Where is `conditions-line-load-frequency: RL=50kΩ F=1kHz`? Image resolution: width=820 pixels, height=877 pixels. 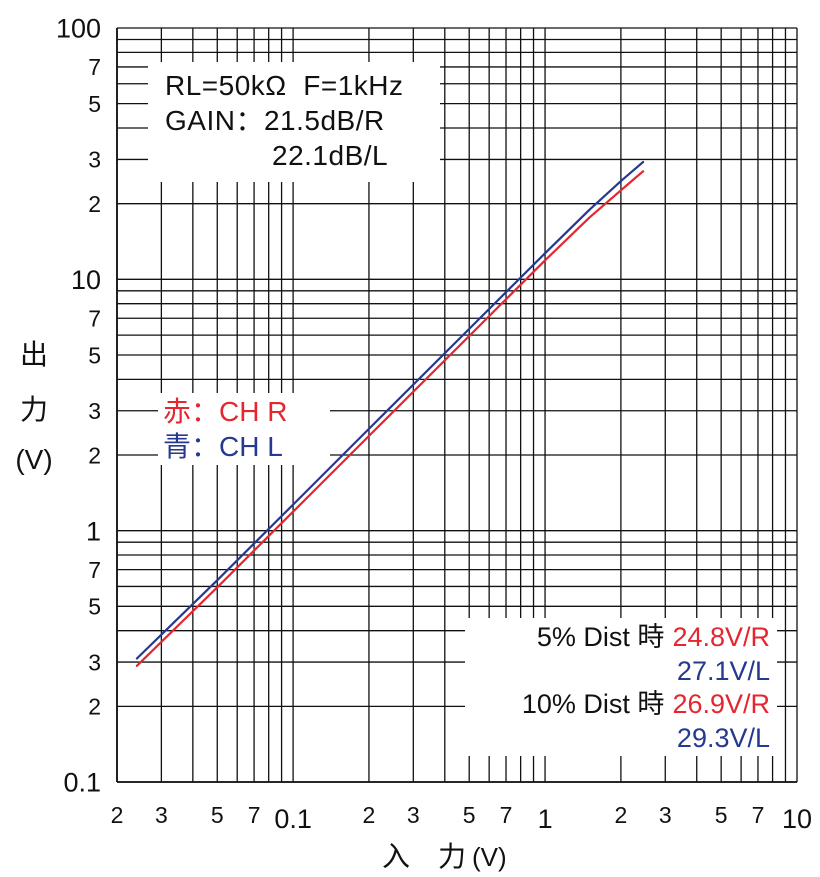 conditions-line-load-frequency: RL=50kΩ F=1kHz is located at coordinates (284, 85).